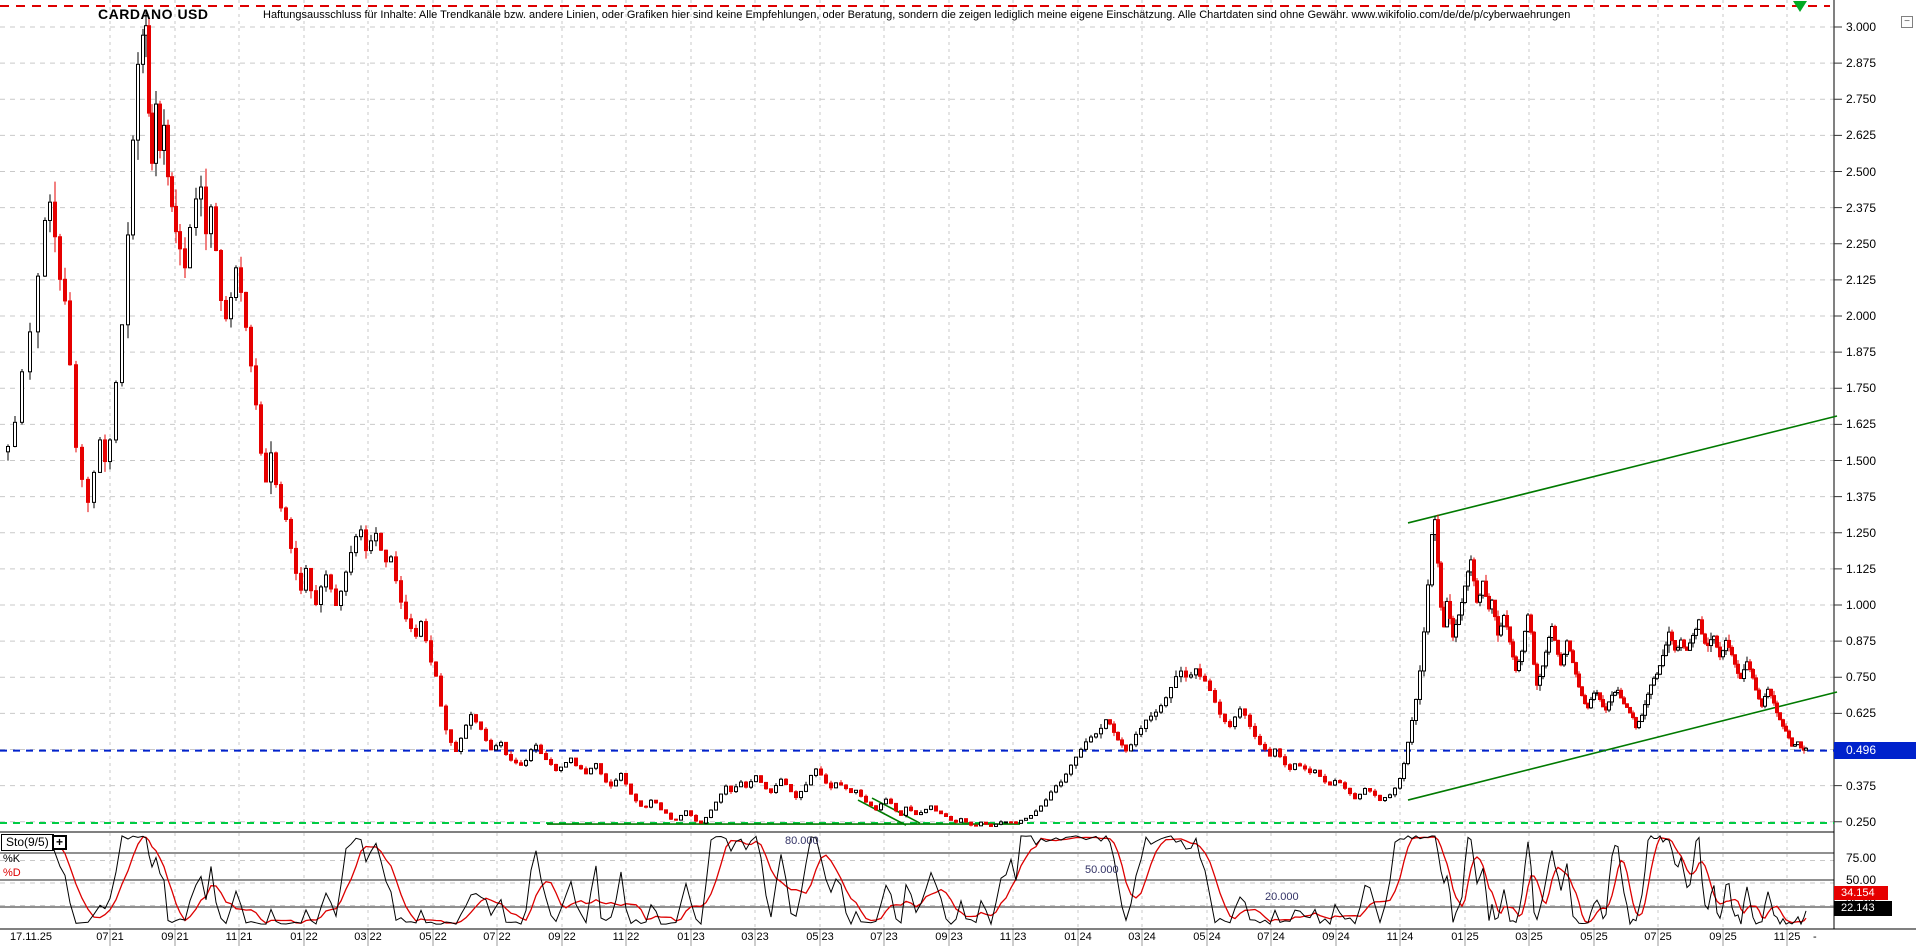 This screenshot has height=948, width=1916. Describe the element at coordinates (1861, 893) in the screenshot. I see `stochastic-d-value-badge: 34.154` at that location.